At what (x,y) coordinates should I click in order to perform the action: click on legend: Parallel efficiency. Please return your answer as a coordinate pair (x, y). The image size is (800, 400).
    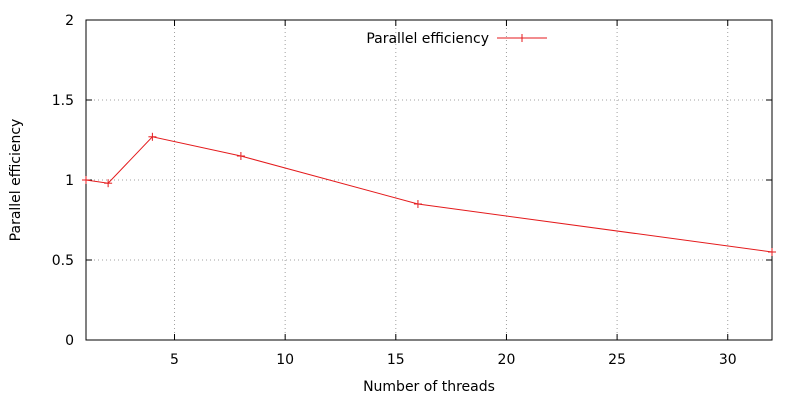
    Looking at the image, I should click on (456, 39).